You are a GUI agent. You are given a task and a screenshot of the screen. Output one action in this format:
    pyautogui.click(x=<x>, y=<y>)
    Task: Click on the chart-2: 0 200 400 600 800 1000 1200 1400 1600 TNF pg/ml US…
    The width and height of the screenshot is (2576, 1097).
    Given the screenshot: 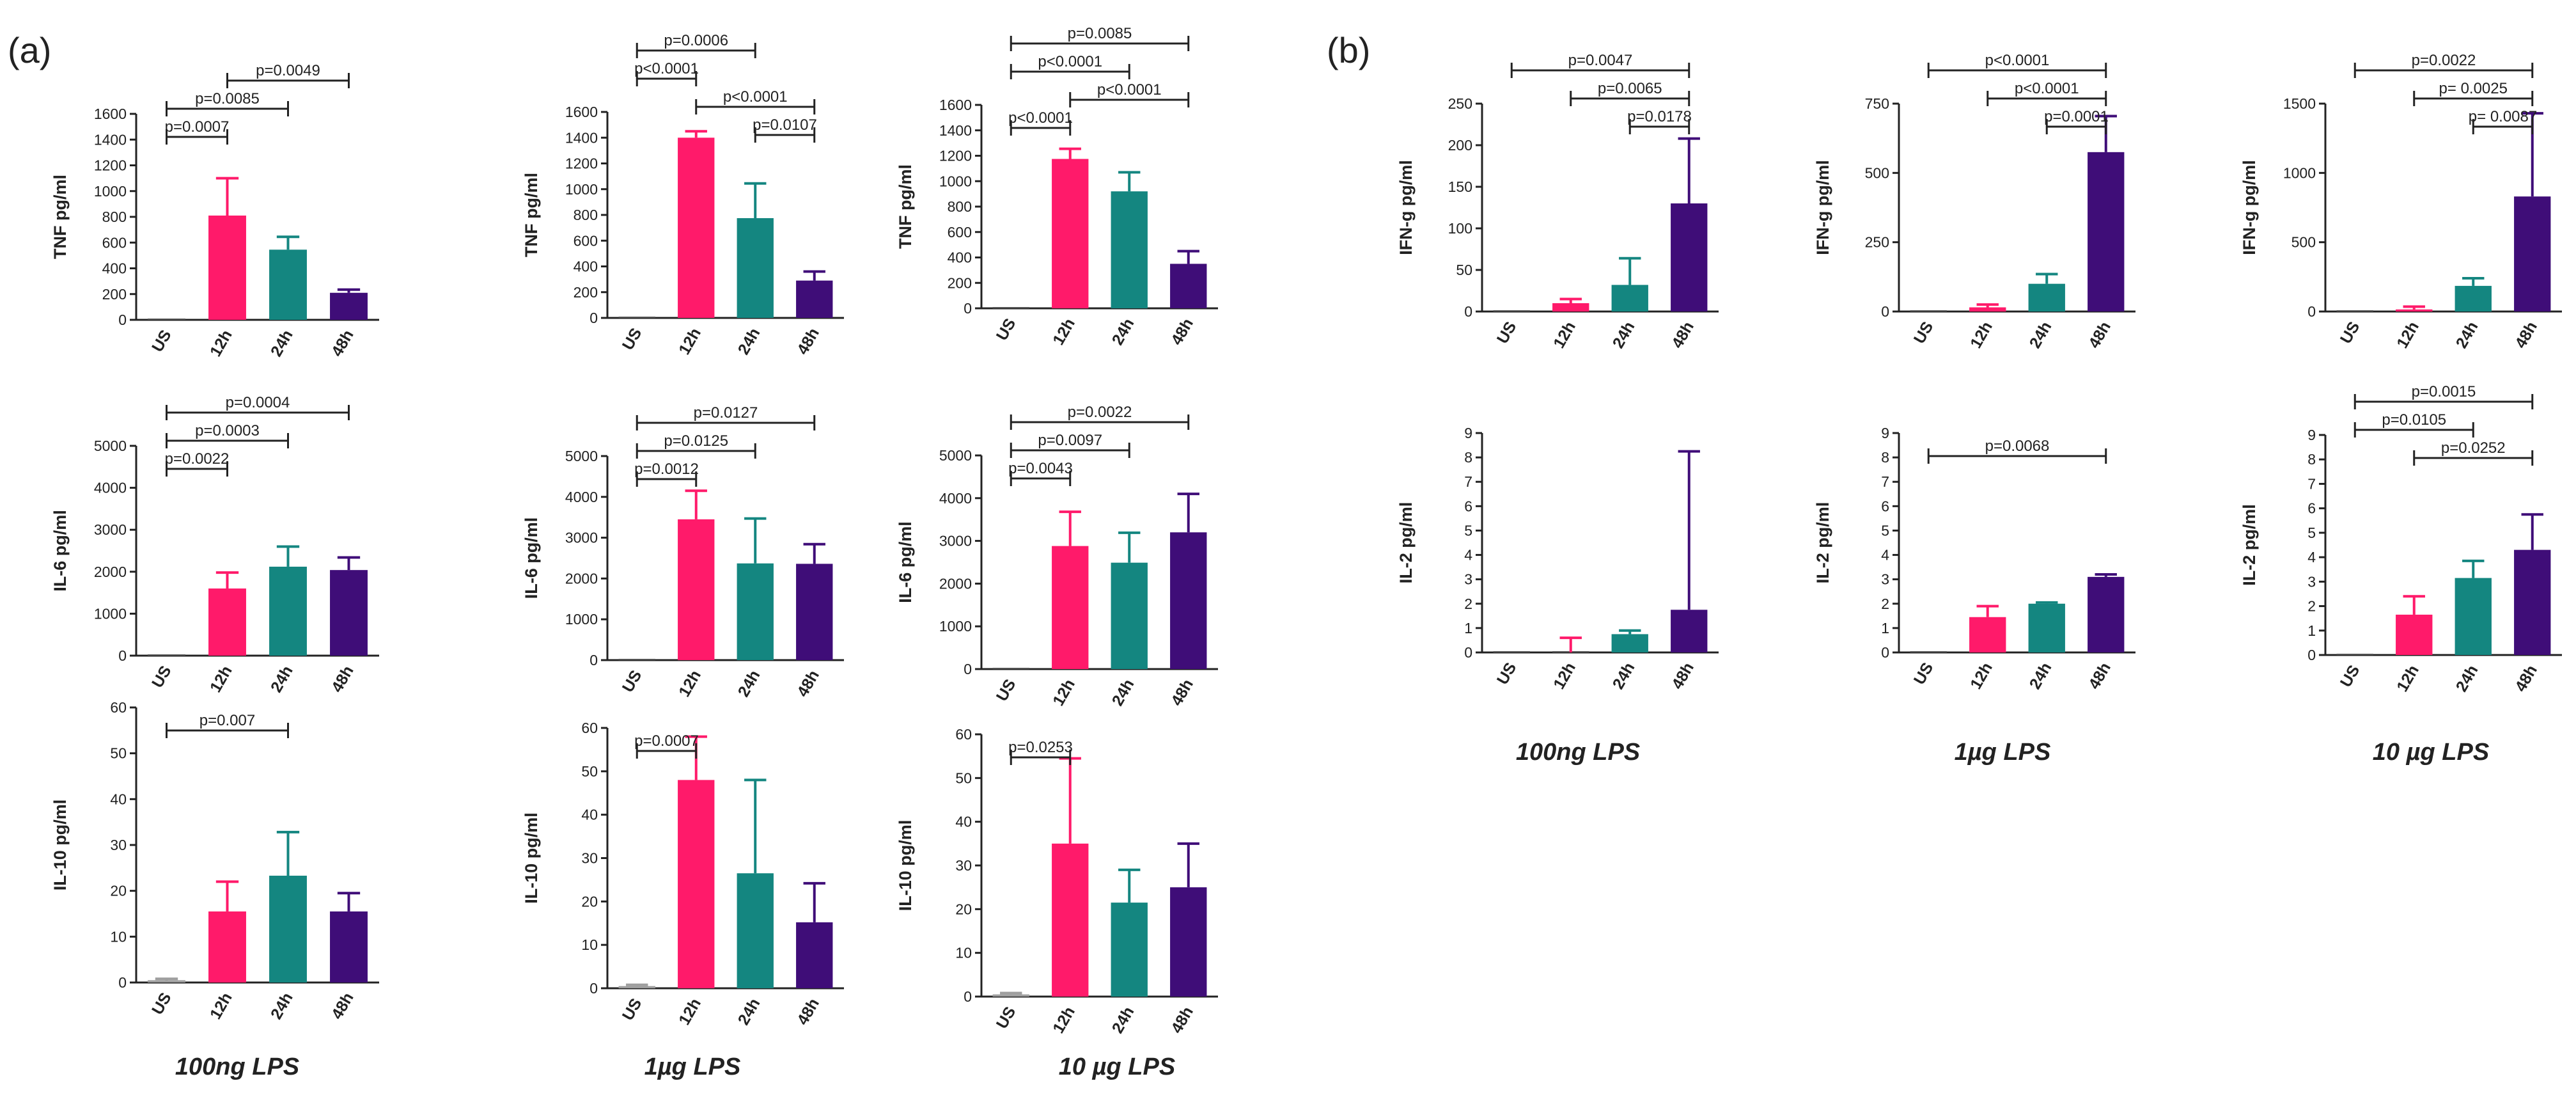 What is the action you would take?
    pyautogui.click(x=683, y=195)
    